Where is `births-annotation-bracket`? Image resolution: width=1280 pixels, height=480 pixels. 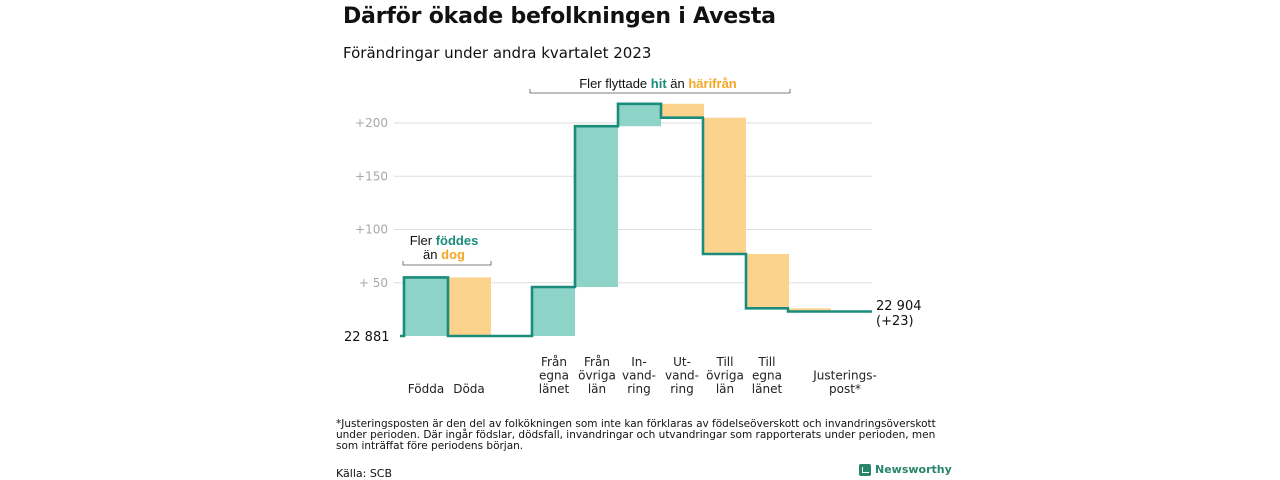
births-annotation-bracket is located at coordinates (447, 263).